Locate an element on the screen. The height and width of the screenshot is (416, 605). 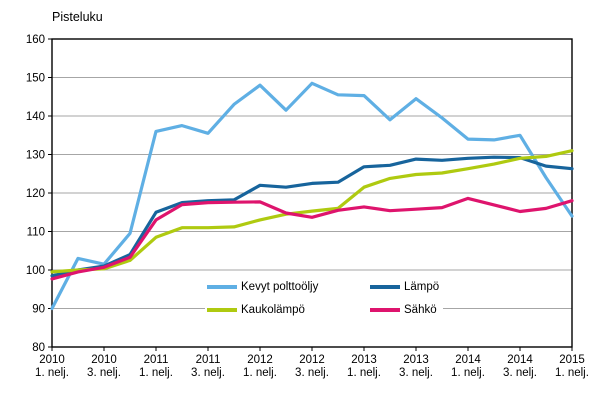
y-axis-tick-label: 120 is located at coordinates (35, 194).